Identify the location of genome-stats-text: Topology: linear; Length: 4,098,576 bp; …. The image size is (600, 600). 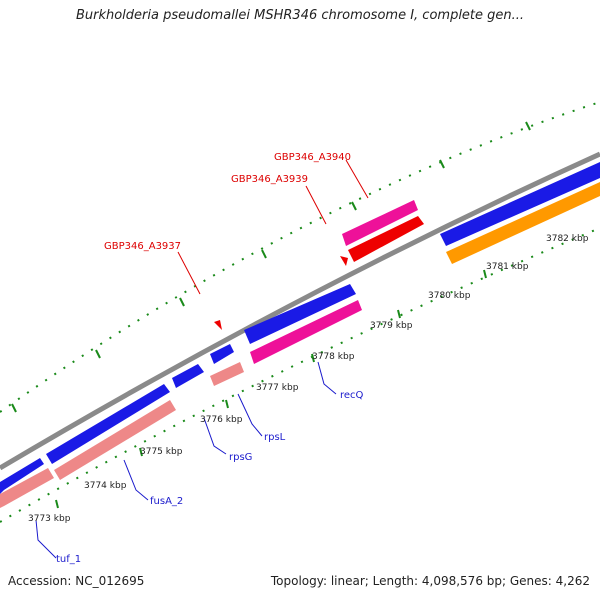
(430, 581).